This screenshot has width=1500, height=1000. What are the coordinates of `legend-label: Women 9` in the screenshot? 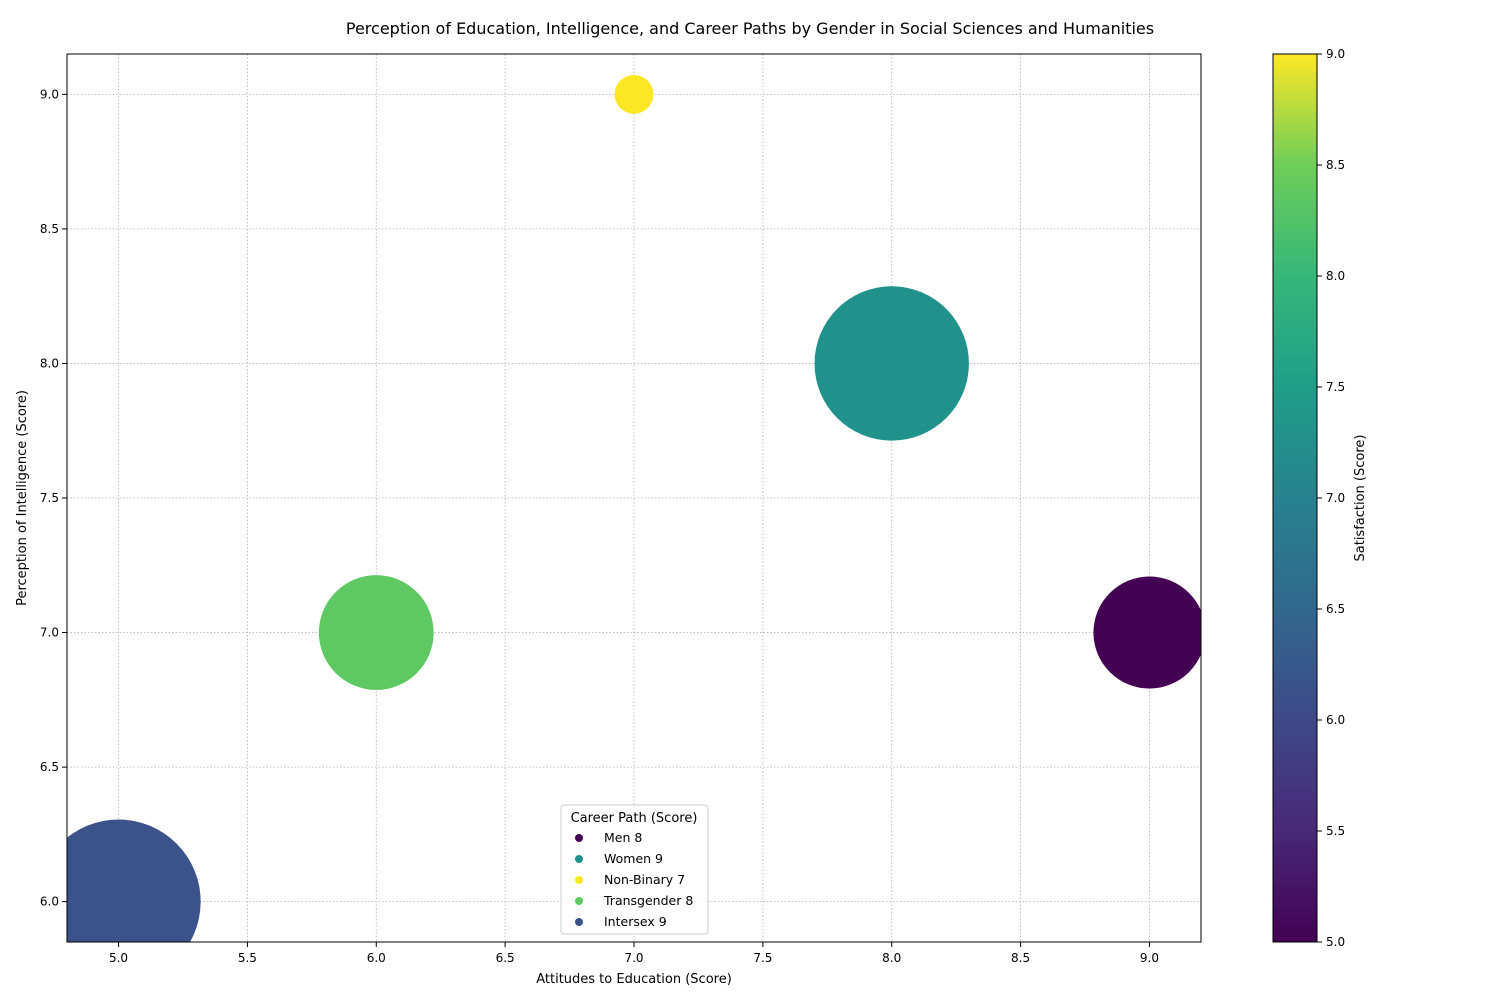 It's located at (633, 858).